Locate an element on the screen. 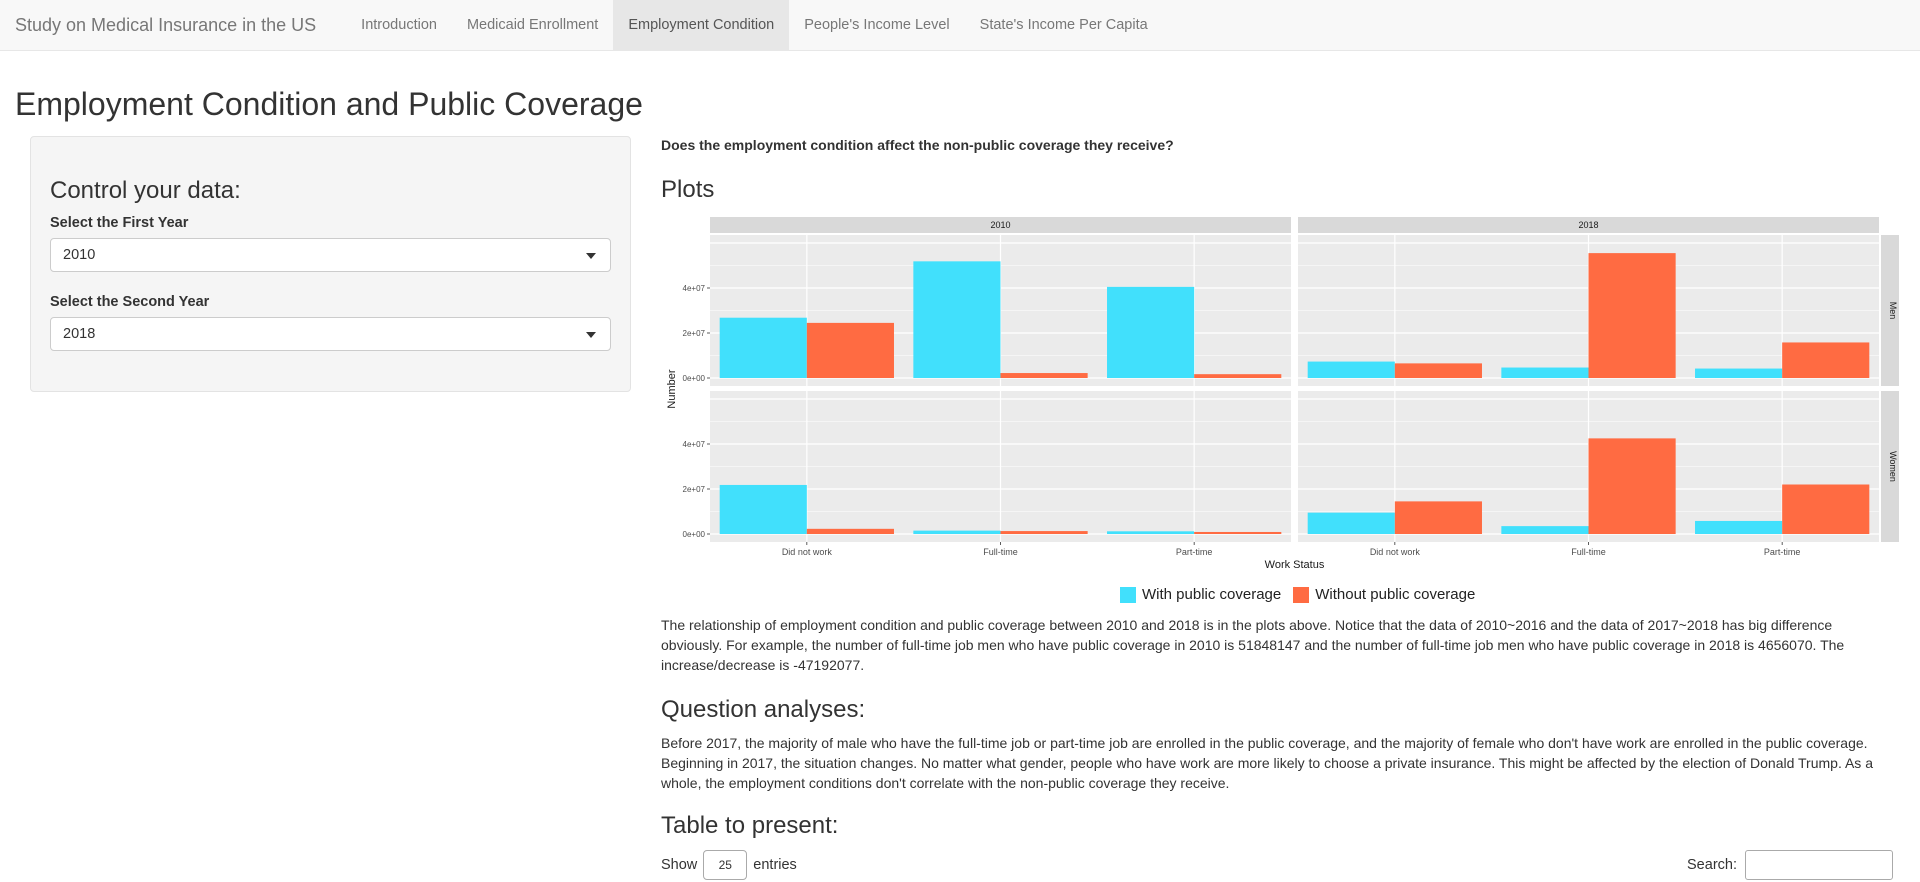 The height and width of the screenshot is (882, 1920). tab-states-income-per-capita: State's Income Per Capita is located at coordinates (1063, 25).